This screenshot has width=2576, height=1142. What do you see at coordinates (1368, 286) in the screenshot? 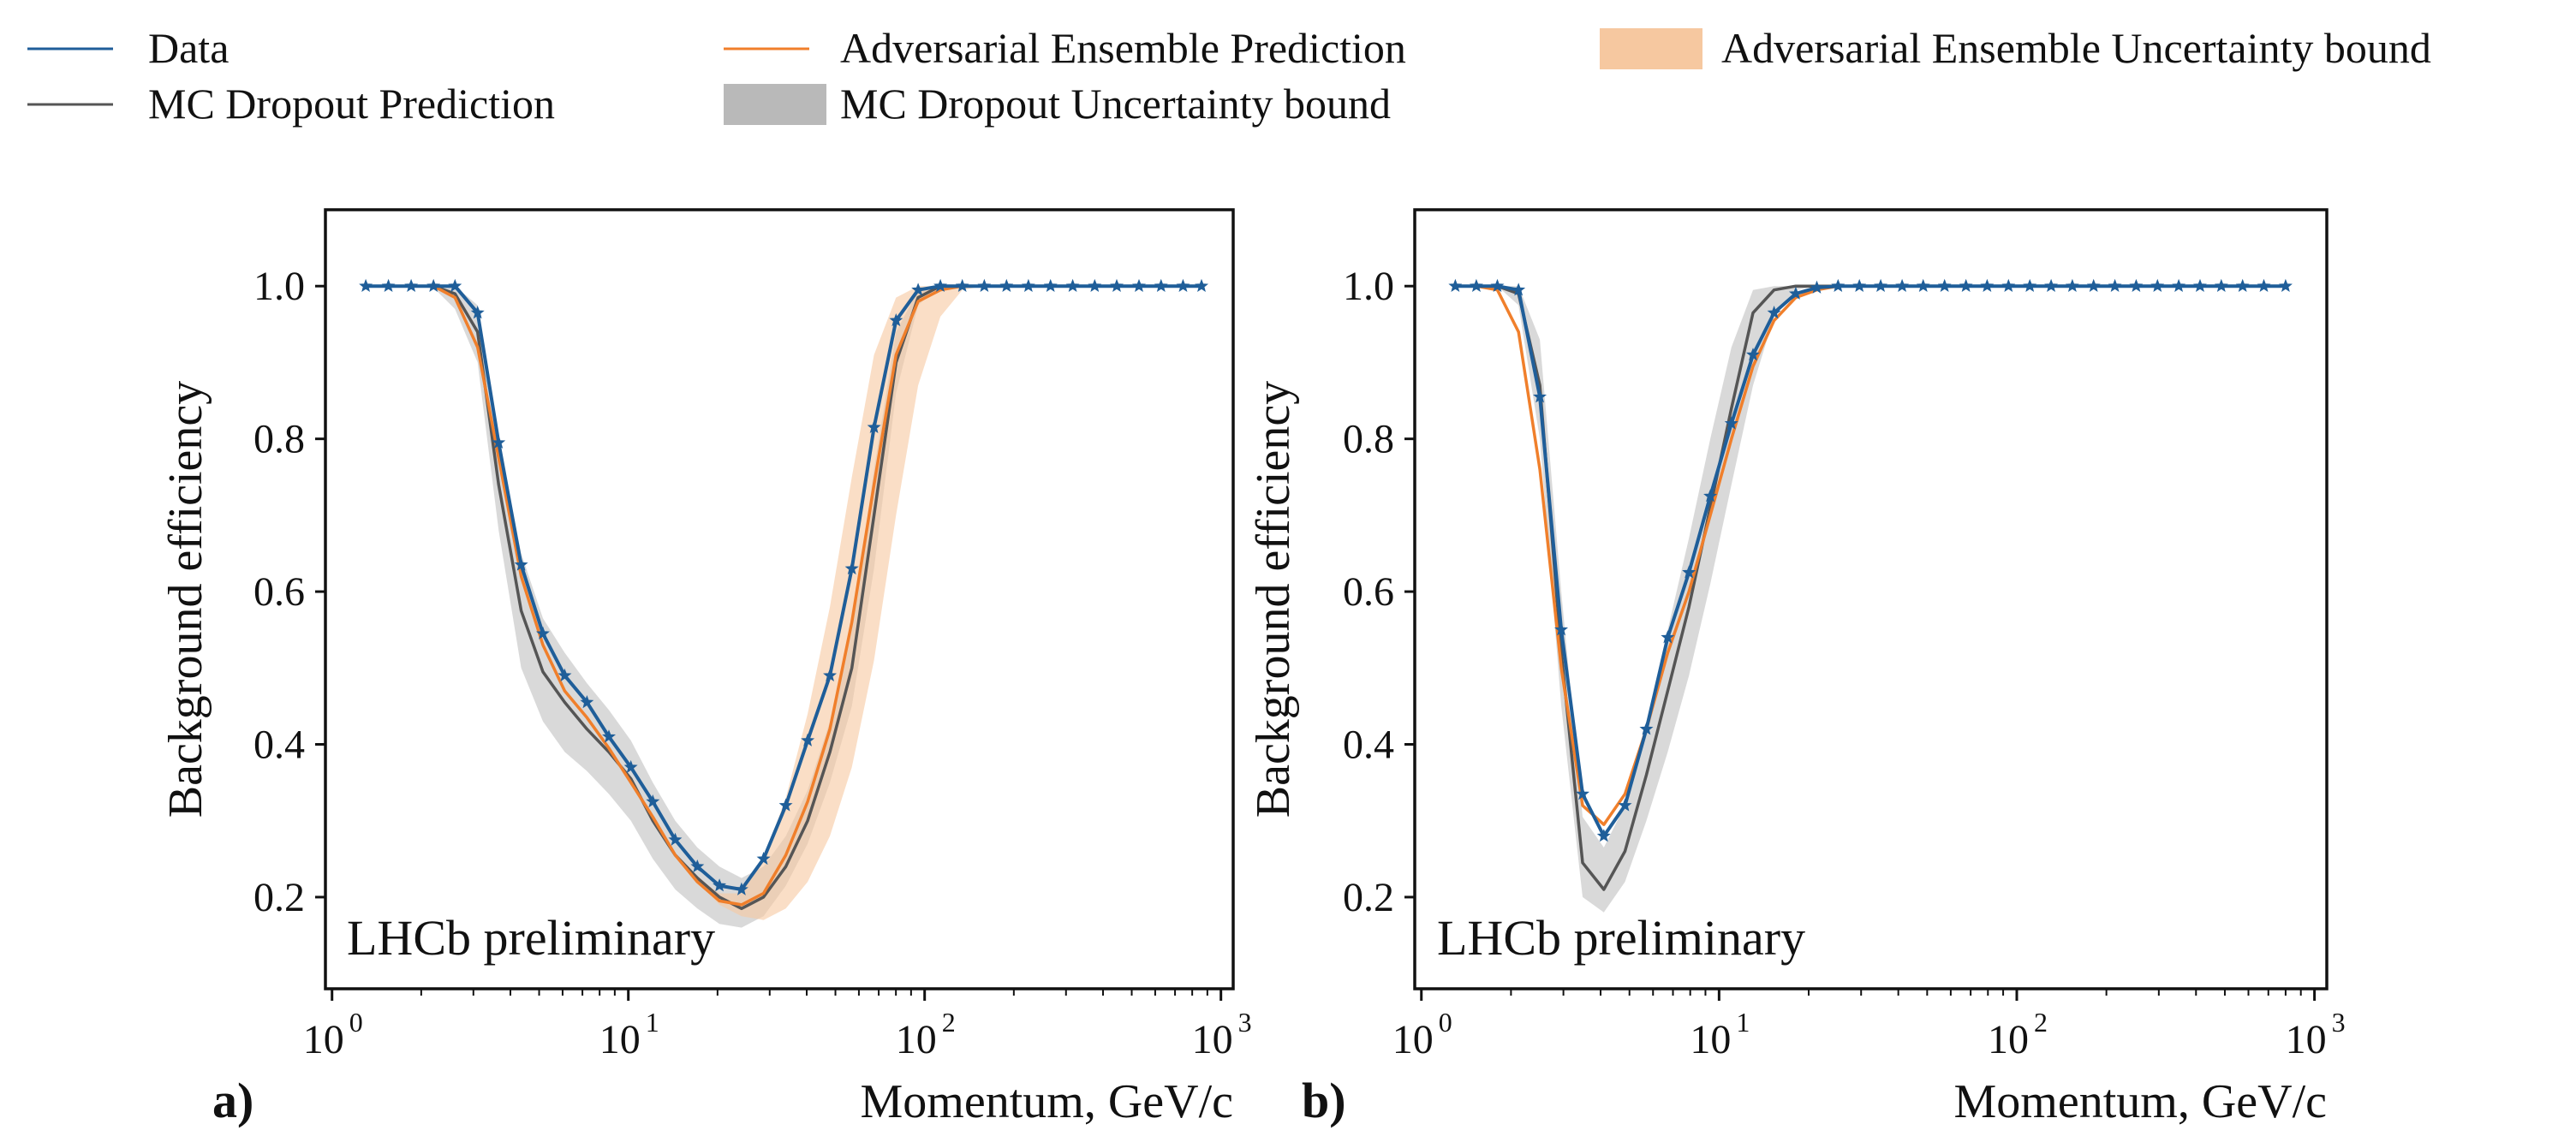
I see `y-tick-label-b: 1.0` at bounding box center [1368, 286].